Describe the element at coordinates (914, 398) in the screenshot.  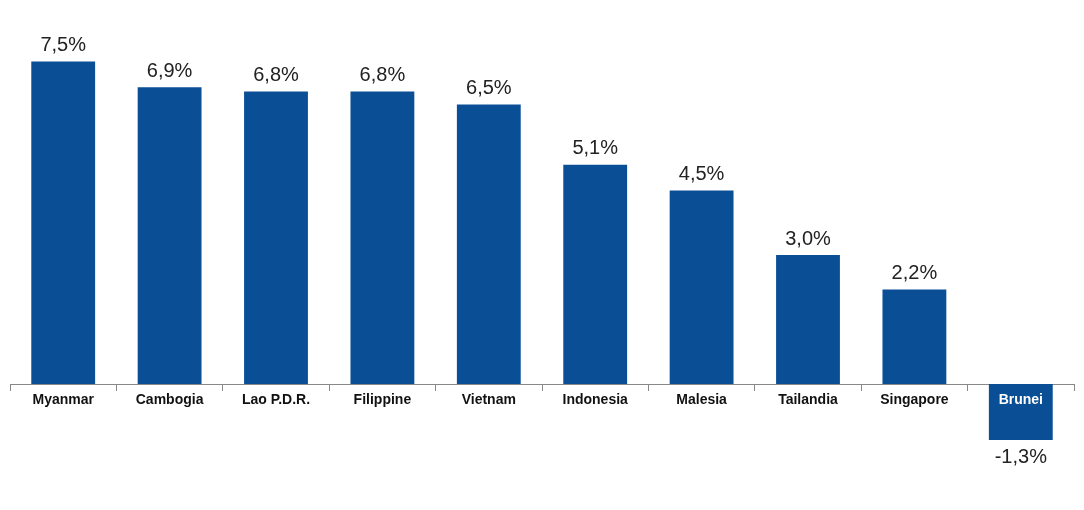
I see `x-tick-label: Singapore` at that location.